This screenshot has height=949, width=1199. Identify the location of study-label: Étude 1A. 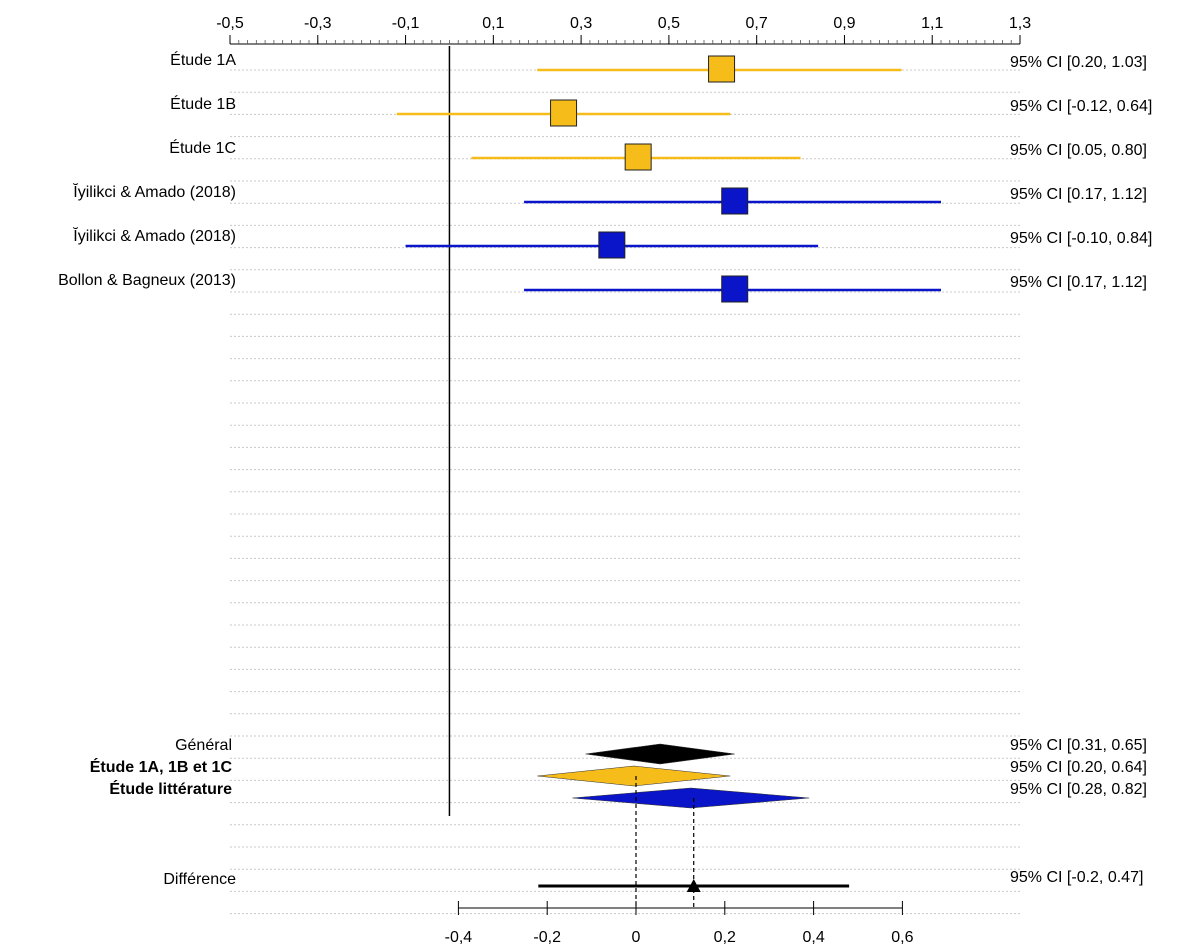
(203, 59).